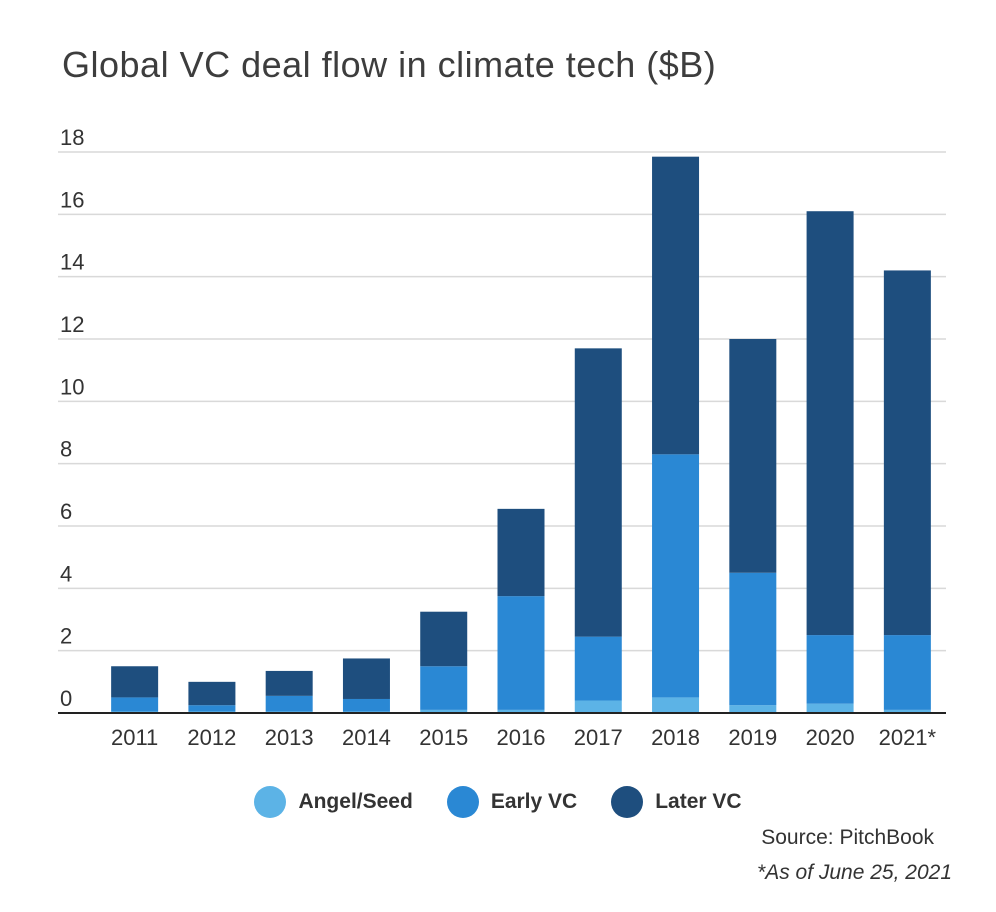 This screenshot has width=996, height=912. Describe the element at coordinates (444, 711) in the screenshot. I see `bar-angel-seed-2015` at that location.